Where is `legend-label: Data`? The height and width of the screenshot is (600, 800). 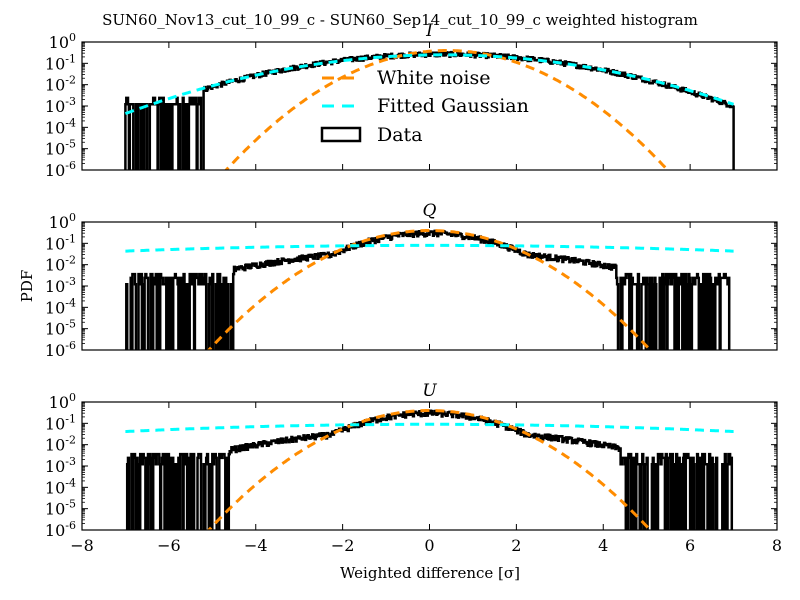
legend-label: Data is located at coordinates (400, 135).